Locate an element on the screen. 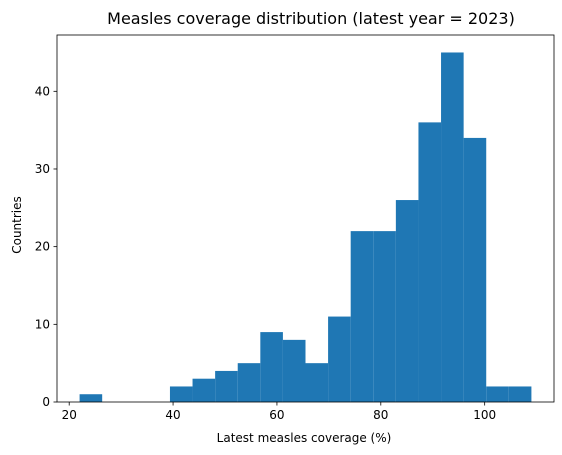 The height and width of the screenshot is (455, 562). y-tick-label: 30 is located at coordinates (42, 169).